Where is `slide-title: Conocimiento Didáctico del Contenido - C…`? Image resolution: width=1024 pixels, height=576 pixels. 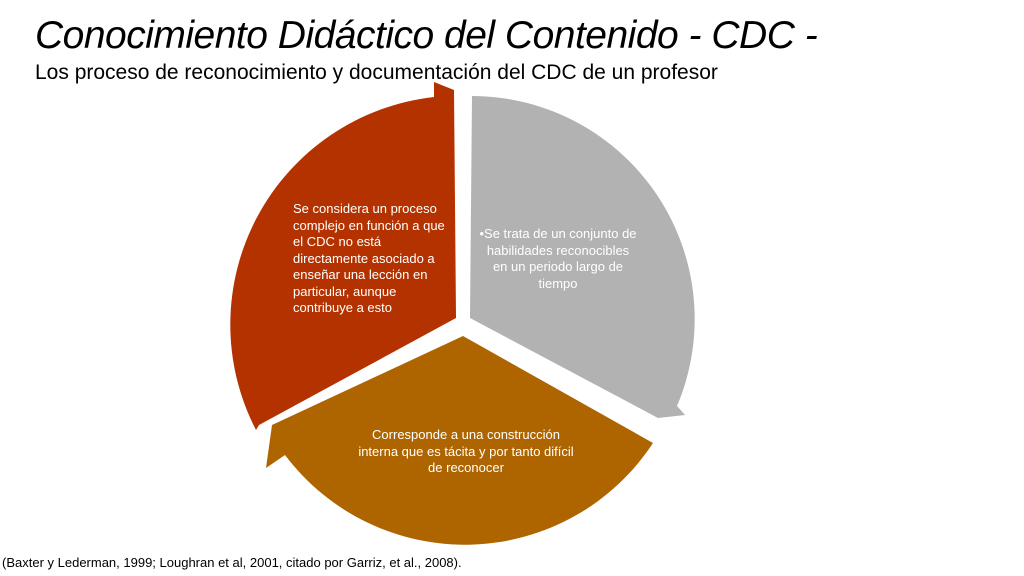 slide-title: Conocimiento Didáctico del Contenido - C… is located at coordinates (426, 35).